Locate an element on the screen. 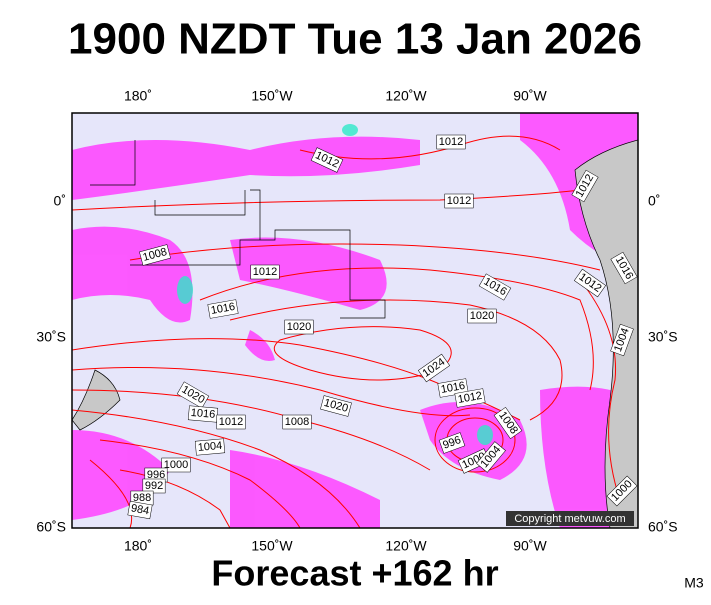 This screenshot has width=711, height=605. isobar-label: 984 is located at coordinates (140, 509).